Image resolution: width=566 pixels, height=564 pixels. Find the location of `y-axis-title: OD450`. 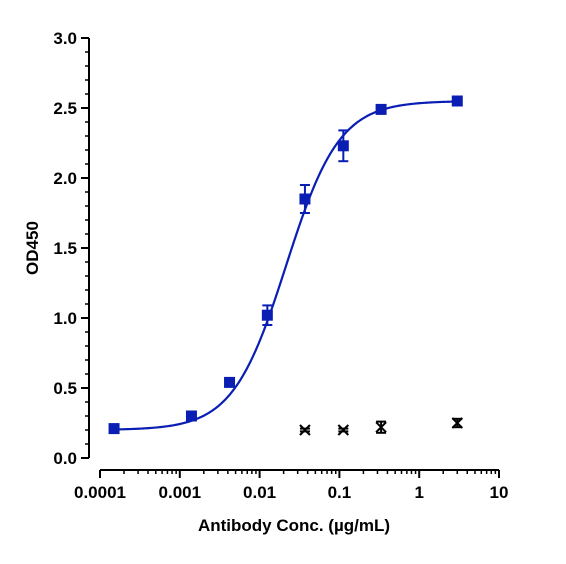

y-axis-title: OD450 is located at coordinates (32, 248).